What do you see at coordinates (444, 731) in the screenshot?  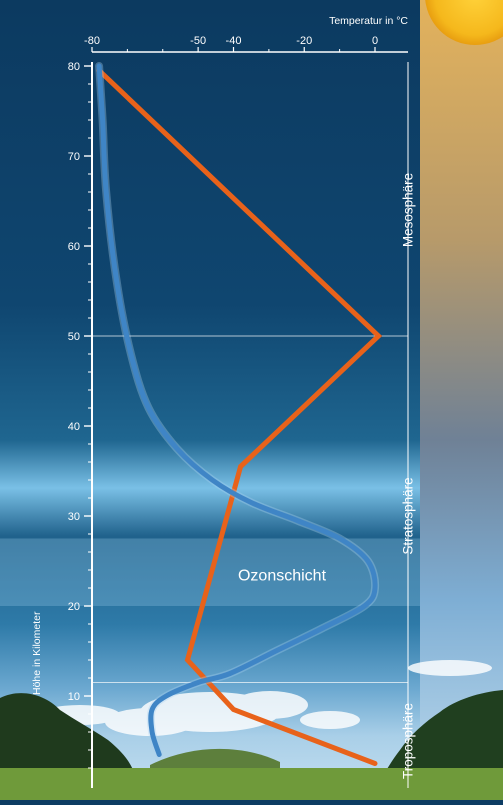 I see `treeline-right` at bounding box center [444, 731].